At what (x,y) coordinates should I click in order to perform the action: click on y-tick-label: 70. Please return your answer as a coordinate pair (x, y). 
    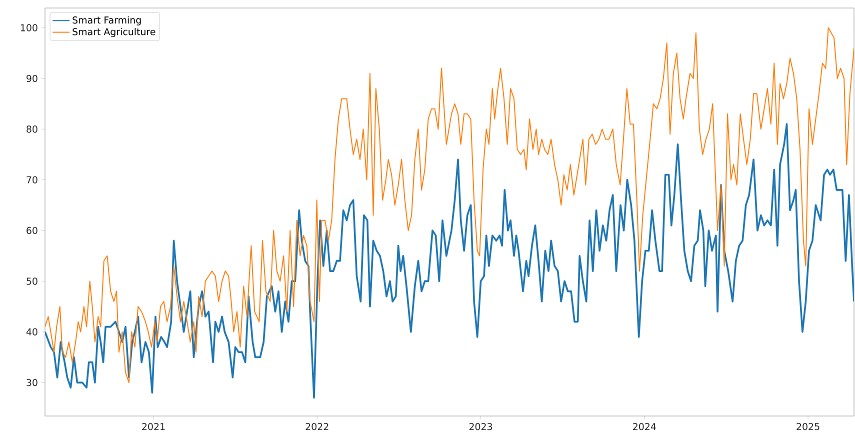
    Looking at the image, I should click on (32, 180).